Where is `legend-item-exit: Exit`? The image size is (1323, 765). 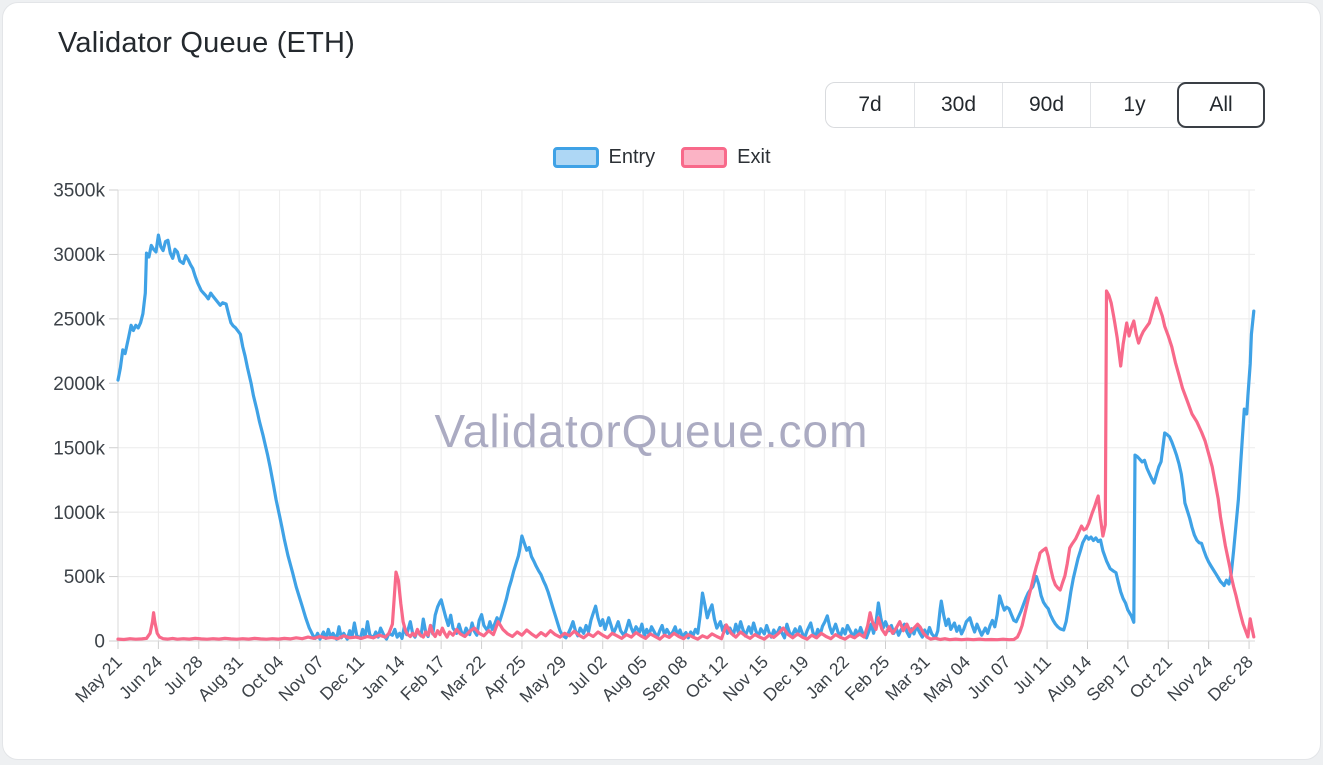
legend-item-exit: Exit is located at coordinates (726, 157).